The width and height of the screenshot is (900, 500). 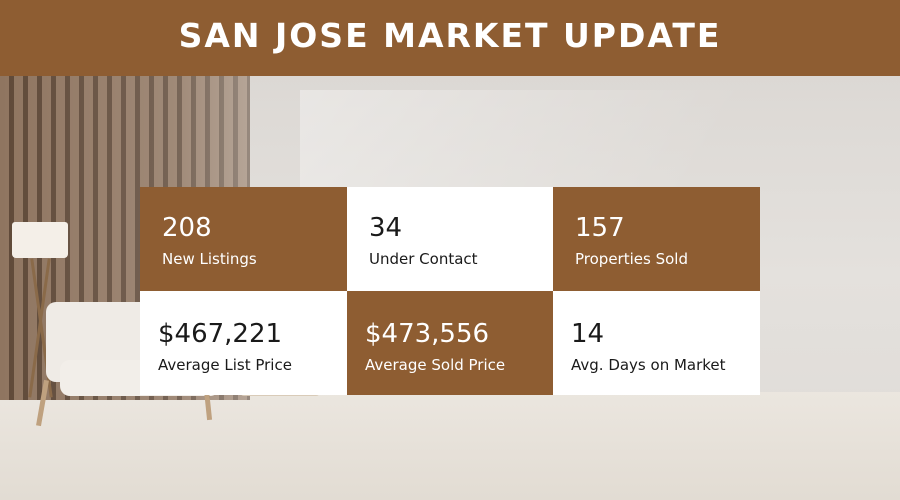 What do you see at coordinates (220, 334) in the screenshot?
I see `stat-value: $467,221` at bounding box center [220, 334].